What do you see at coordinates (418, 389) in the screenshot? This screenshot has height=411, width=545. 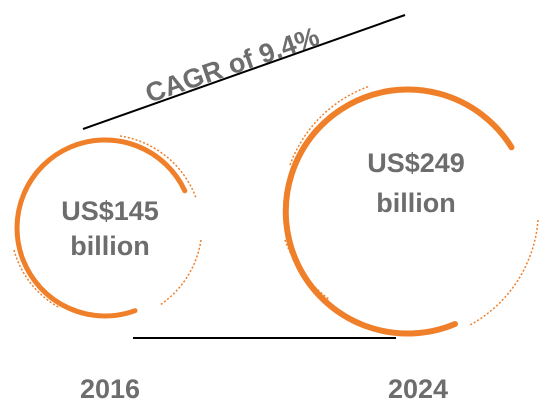 I see `year: 2024` at bounding box center [418, 389].